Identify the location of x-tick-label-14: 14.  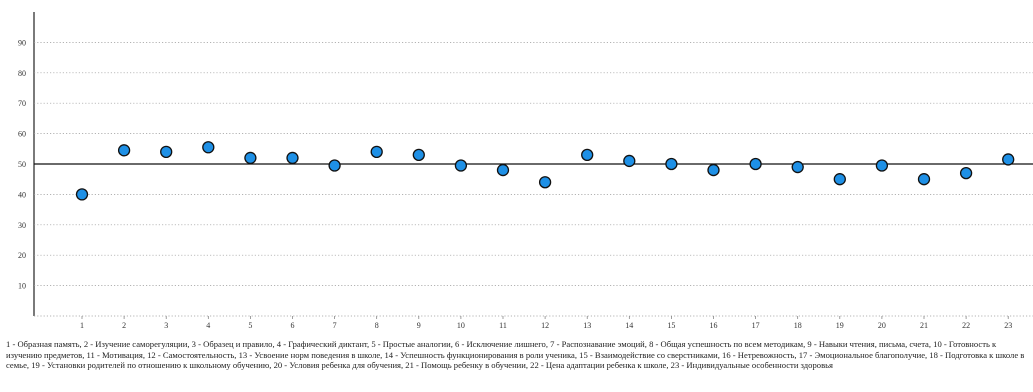
(629, 325).